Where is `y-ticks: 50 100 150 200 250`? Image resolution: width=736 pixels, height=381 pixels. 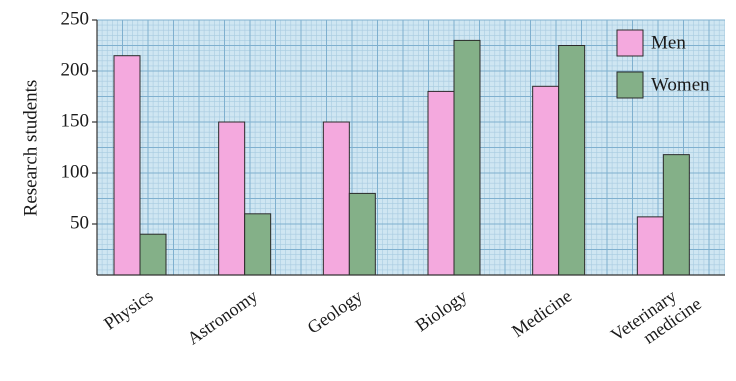
y-ticks: 50 100 150 200 250 is located at coordinates (79, 120).